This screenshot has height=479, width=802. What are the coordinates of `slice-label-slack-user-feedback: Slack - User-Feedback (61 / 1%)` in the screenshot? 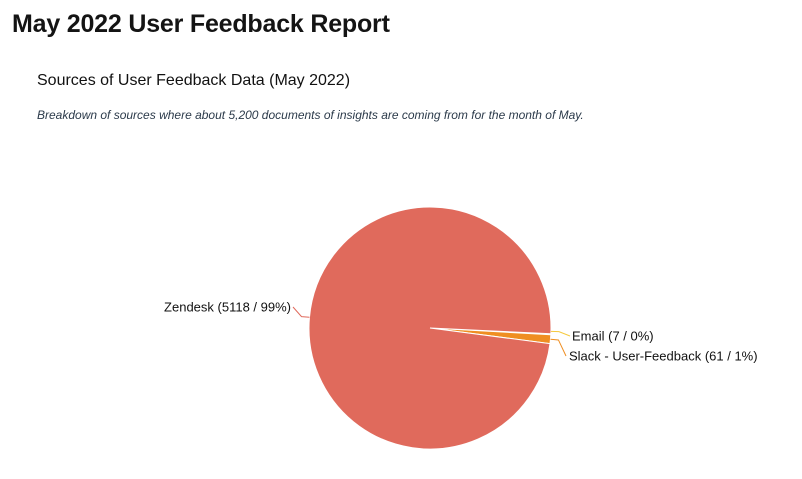 It's located at (663, 356).